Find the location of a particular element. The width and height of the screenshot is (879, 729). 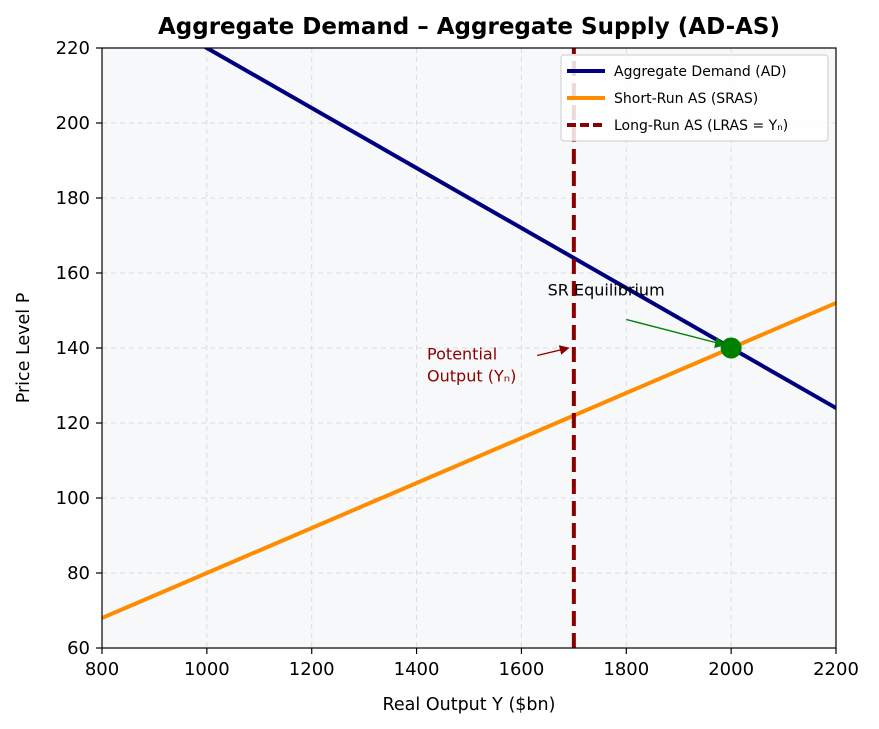

x-tick-label: 2000 is located at coordinates (731, 669).